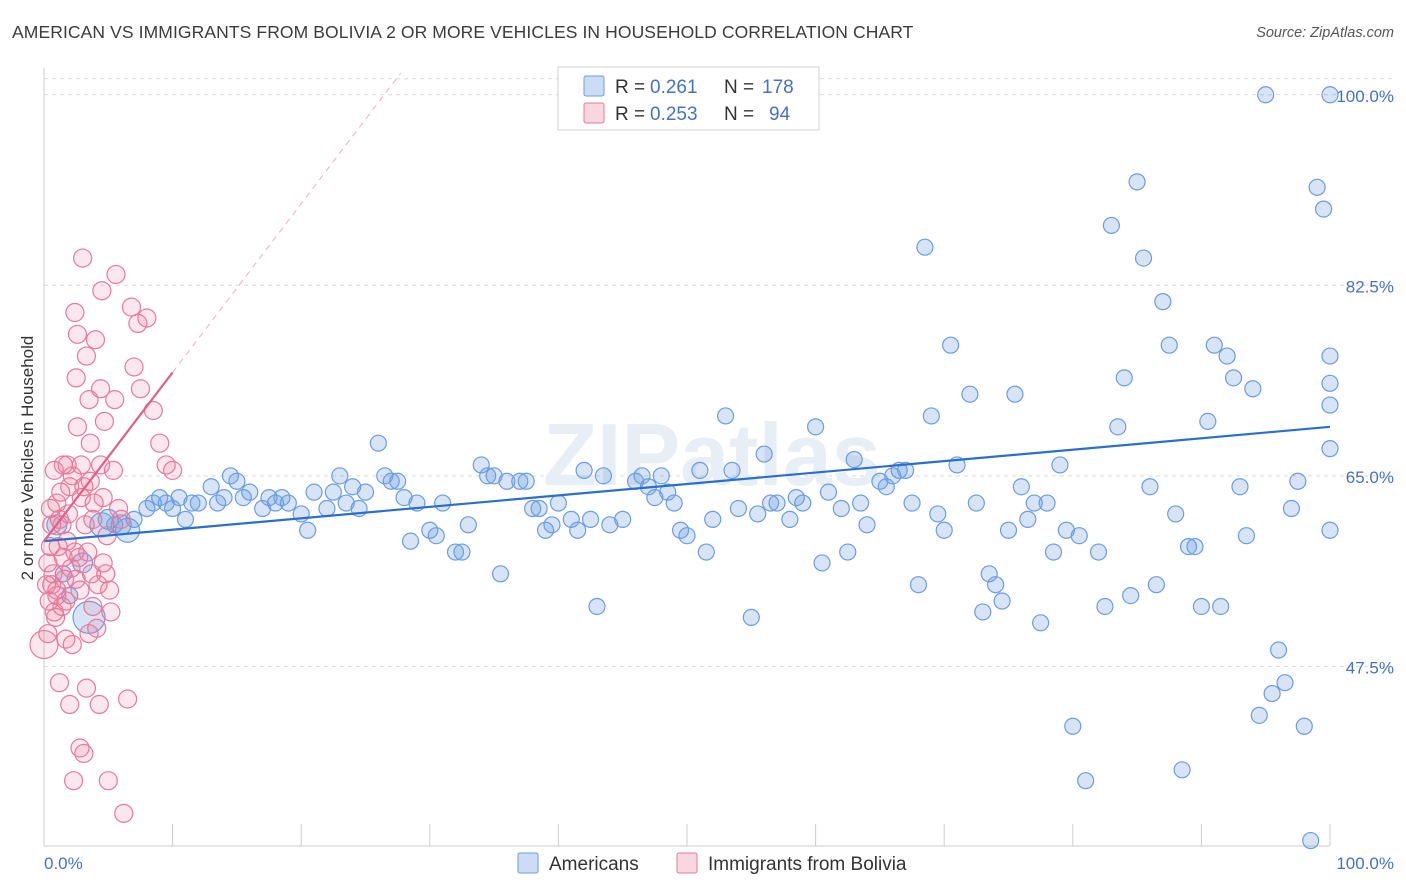 This screenshot has height=892, width=1406. I want to click on x-tick-label-min: 0.0%, so click(63, 863).